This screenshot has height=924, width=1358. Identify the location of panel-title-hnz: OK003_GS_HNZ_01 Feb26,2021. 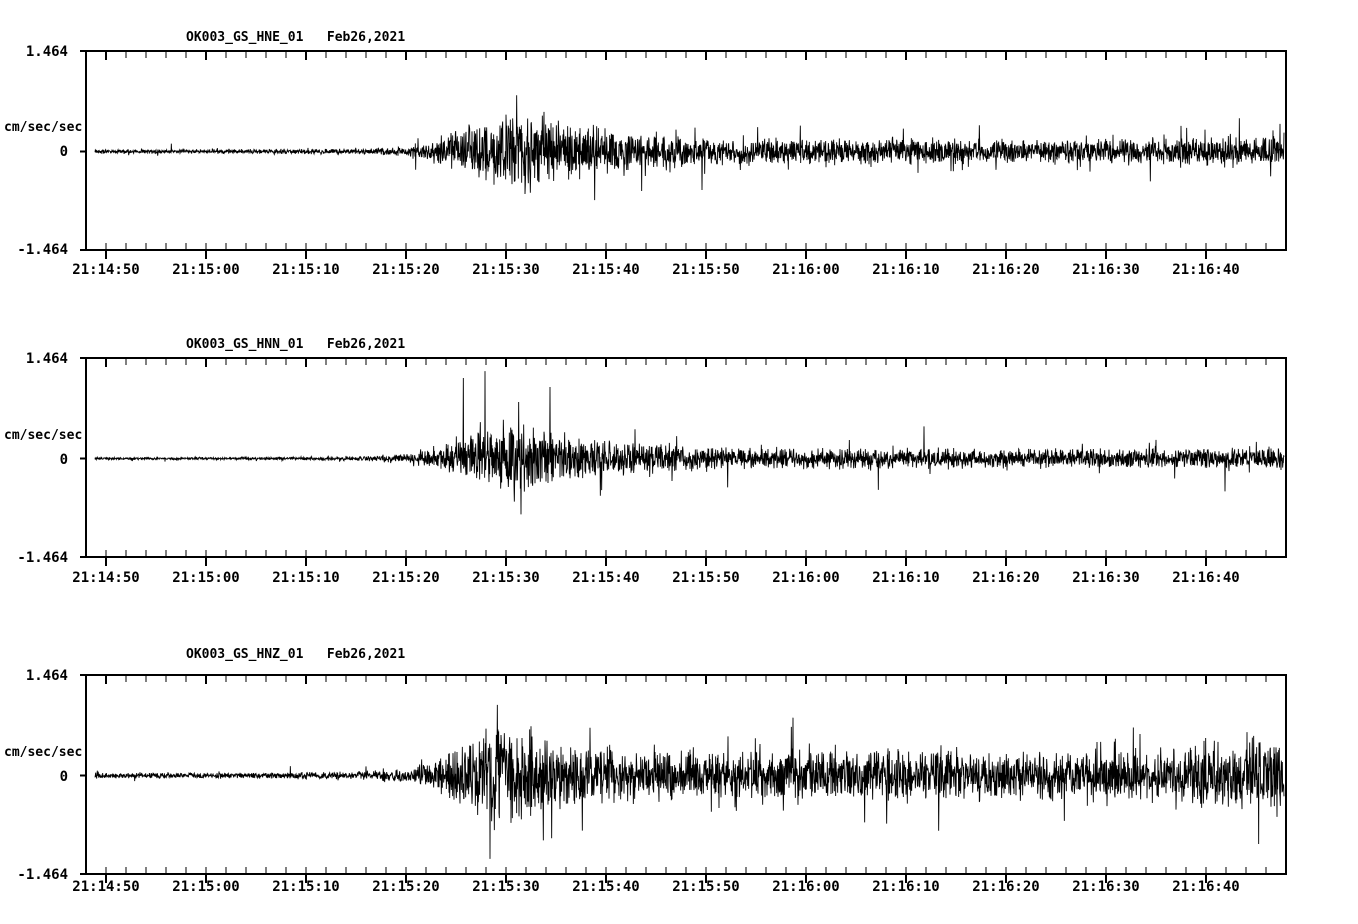
(296, 654).